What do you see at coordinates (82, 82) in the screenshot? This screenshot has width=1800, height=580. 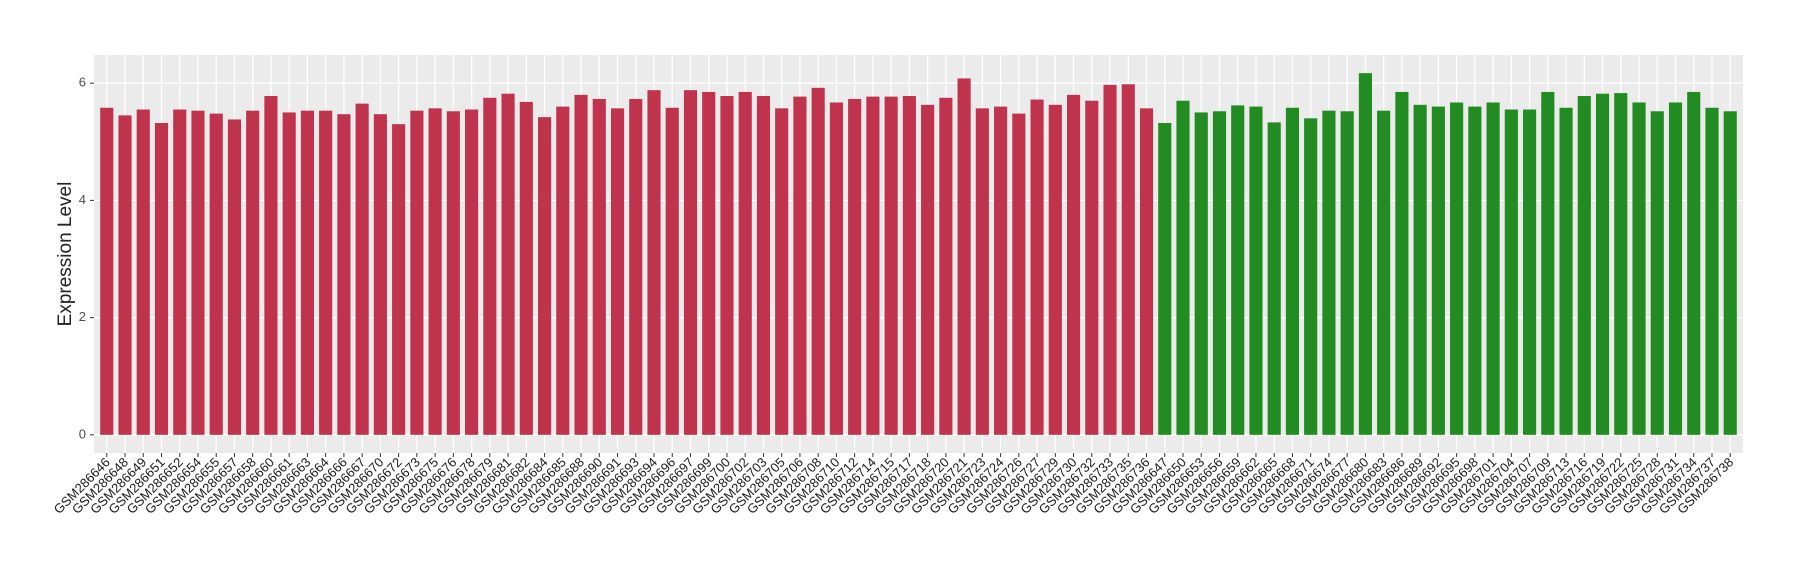 I see `y-tick-label: 6` at bounding box center [82, 82].